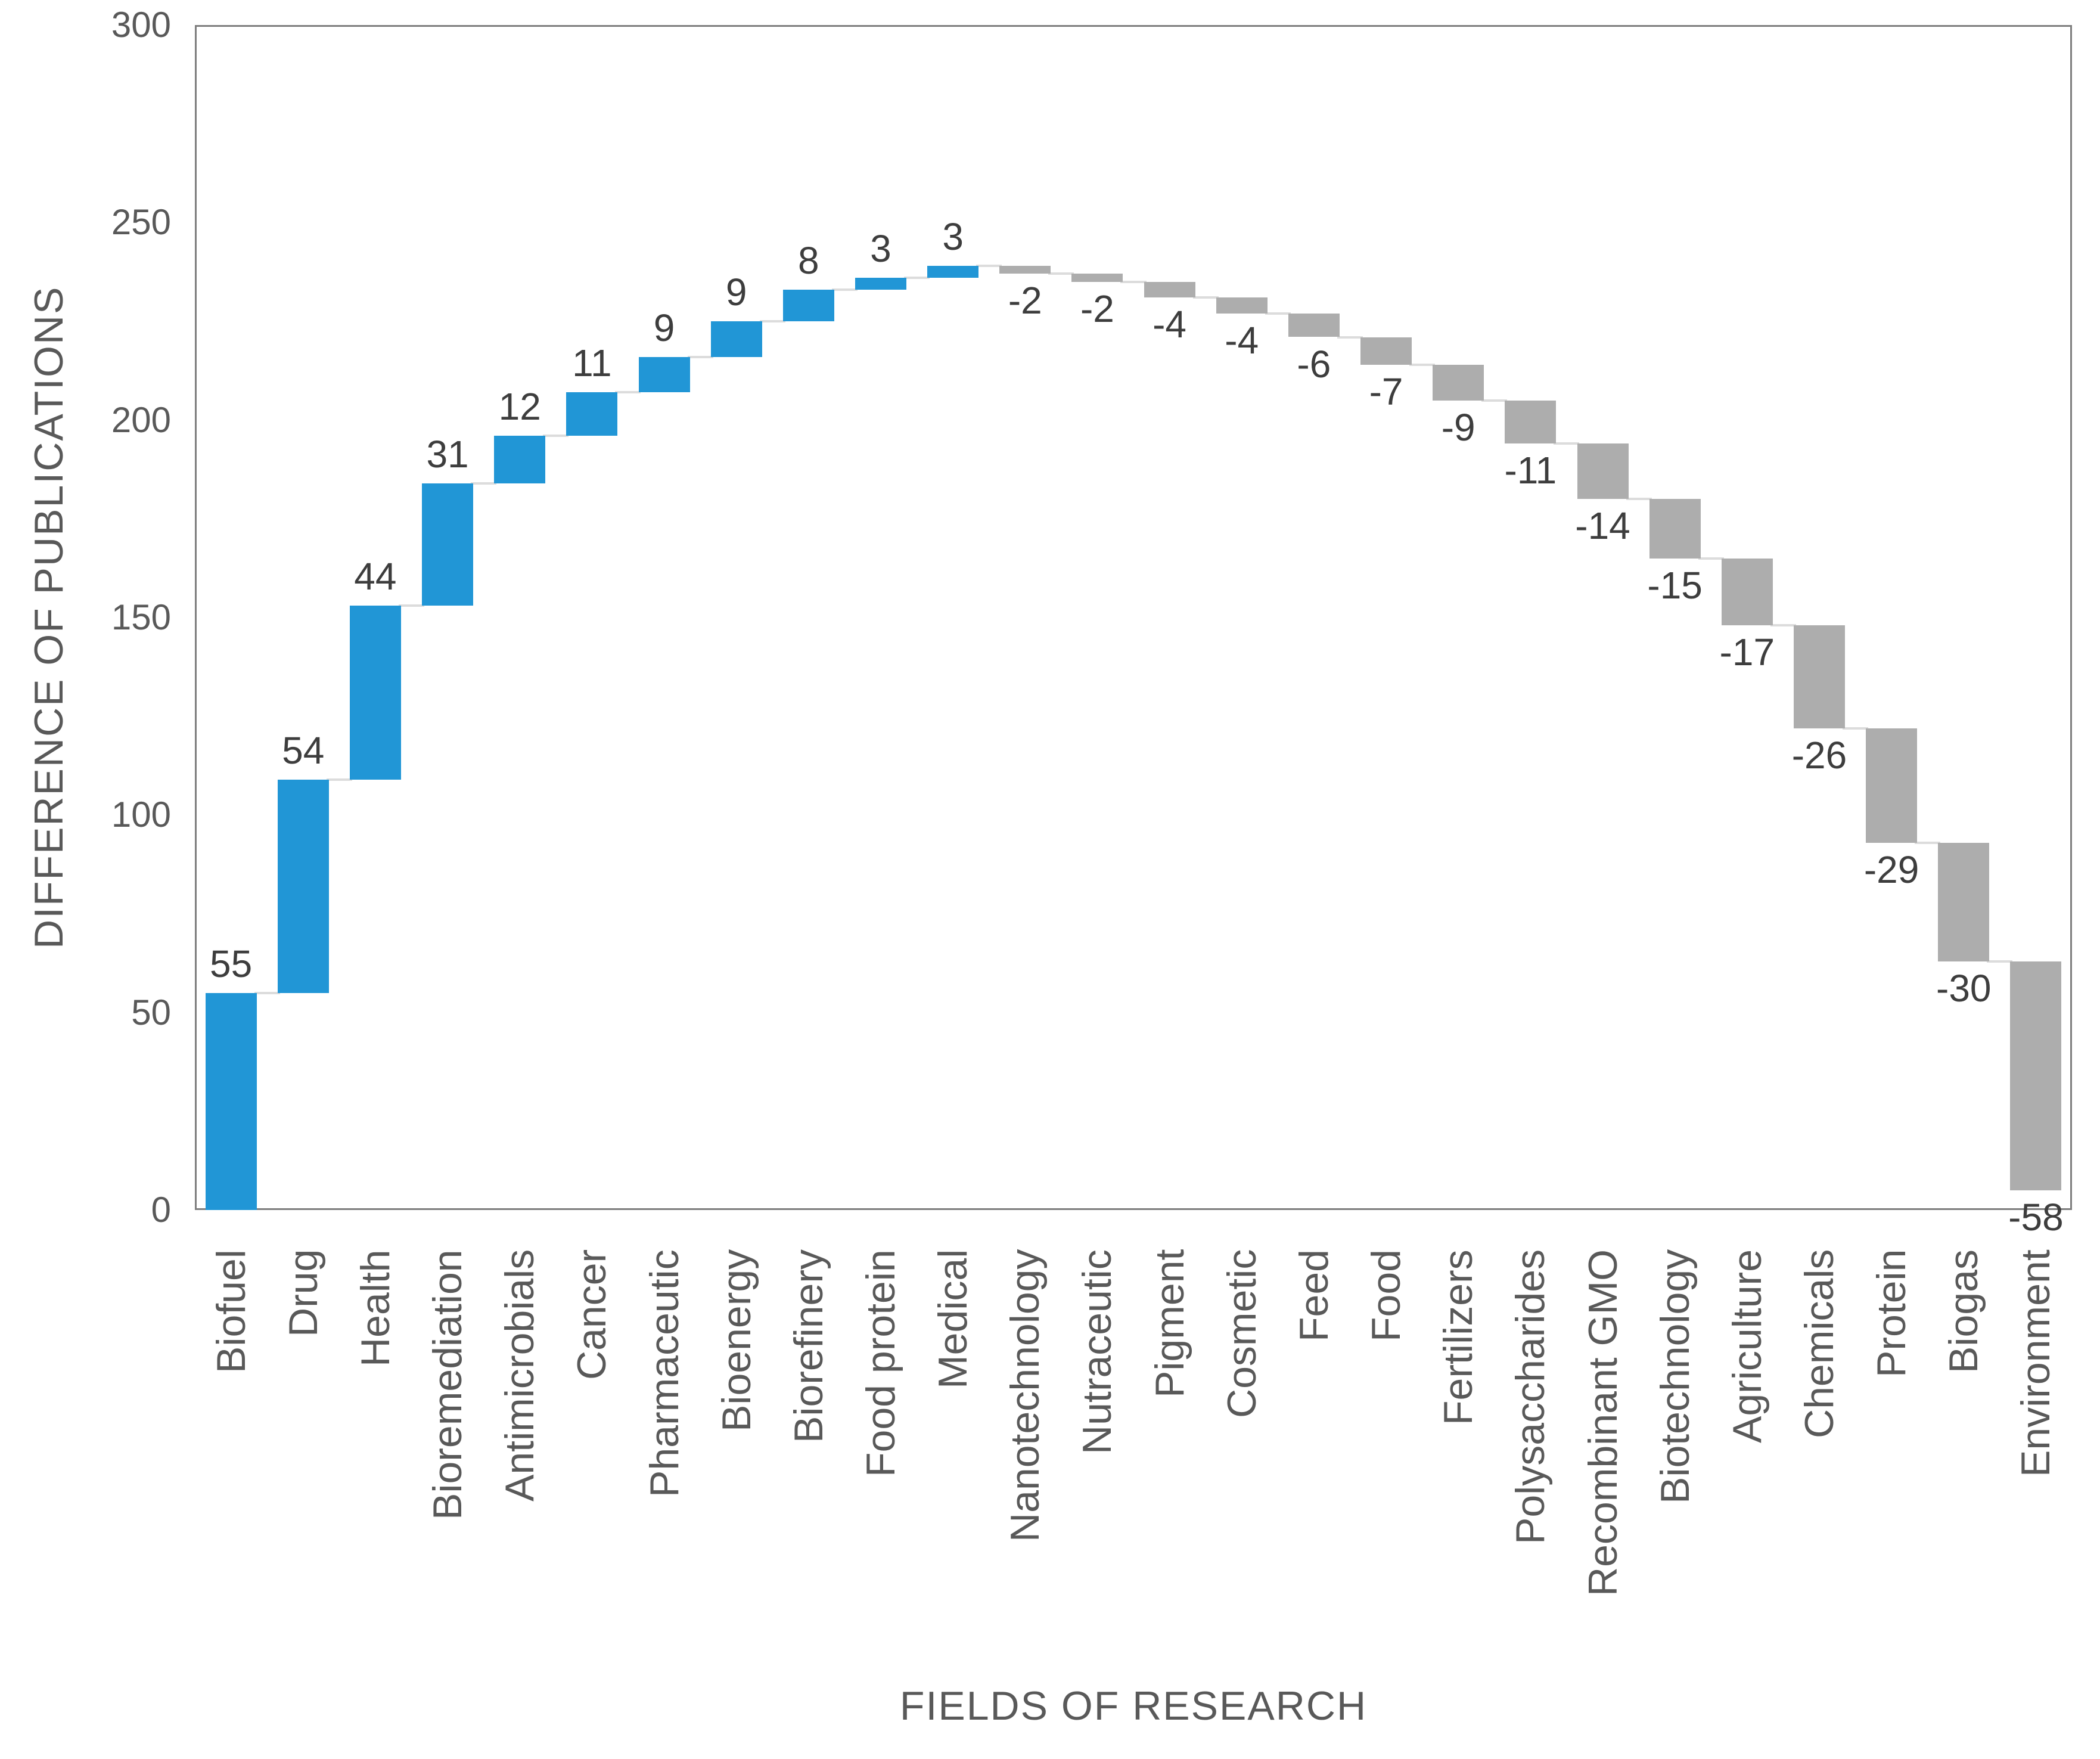  I want to click on waterfall-bar-medical, so click(953, 272).